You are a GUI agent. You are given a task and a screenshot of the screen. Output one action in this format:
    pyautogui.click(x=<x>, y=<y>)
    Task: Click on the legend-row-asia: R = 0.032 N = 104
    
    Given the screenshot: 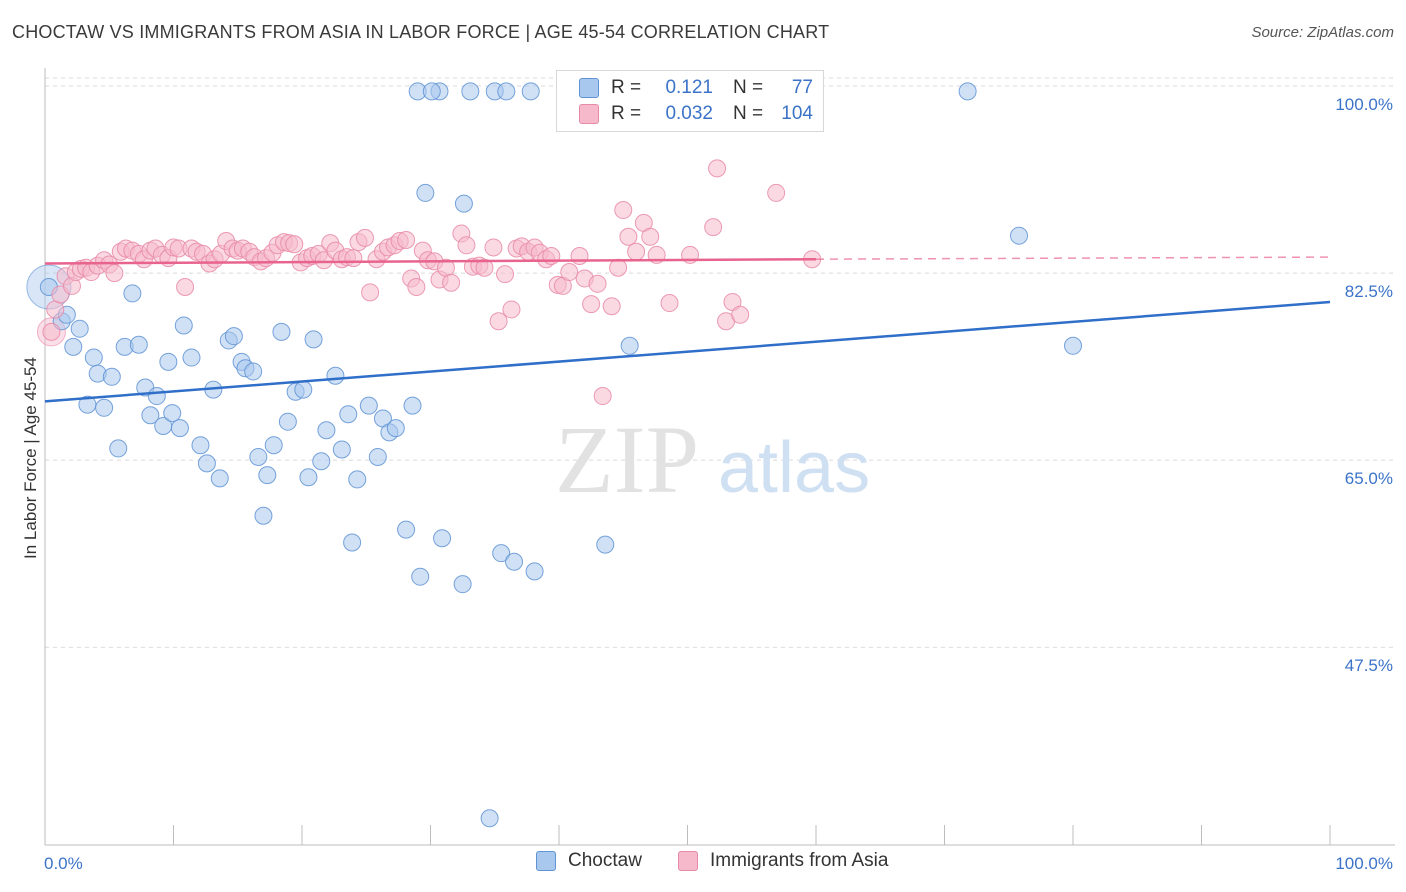 What is the action you would take?
    pyautogui.click(x=696, y=114)
    